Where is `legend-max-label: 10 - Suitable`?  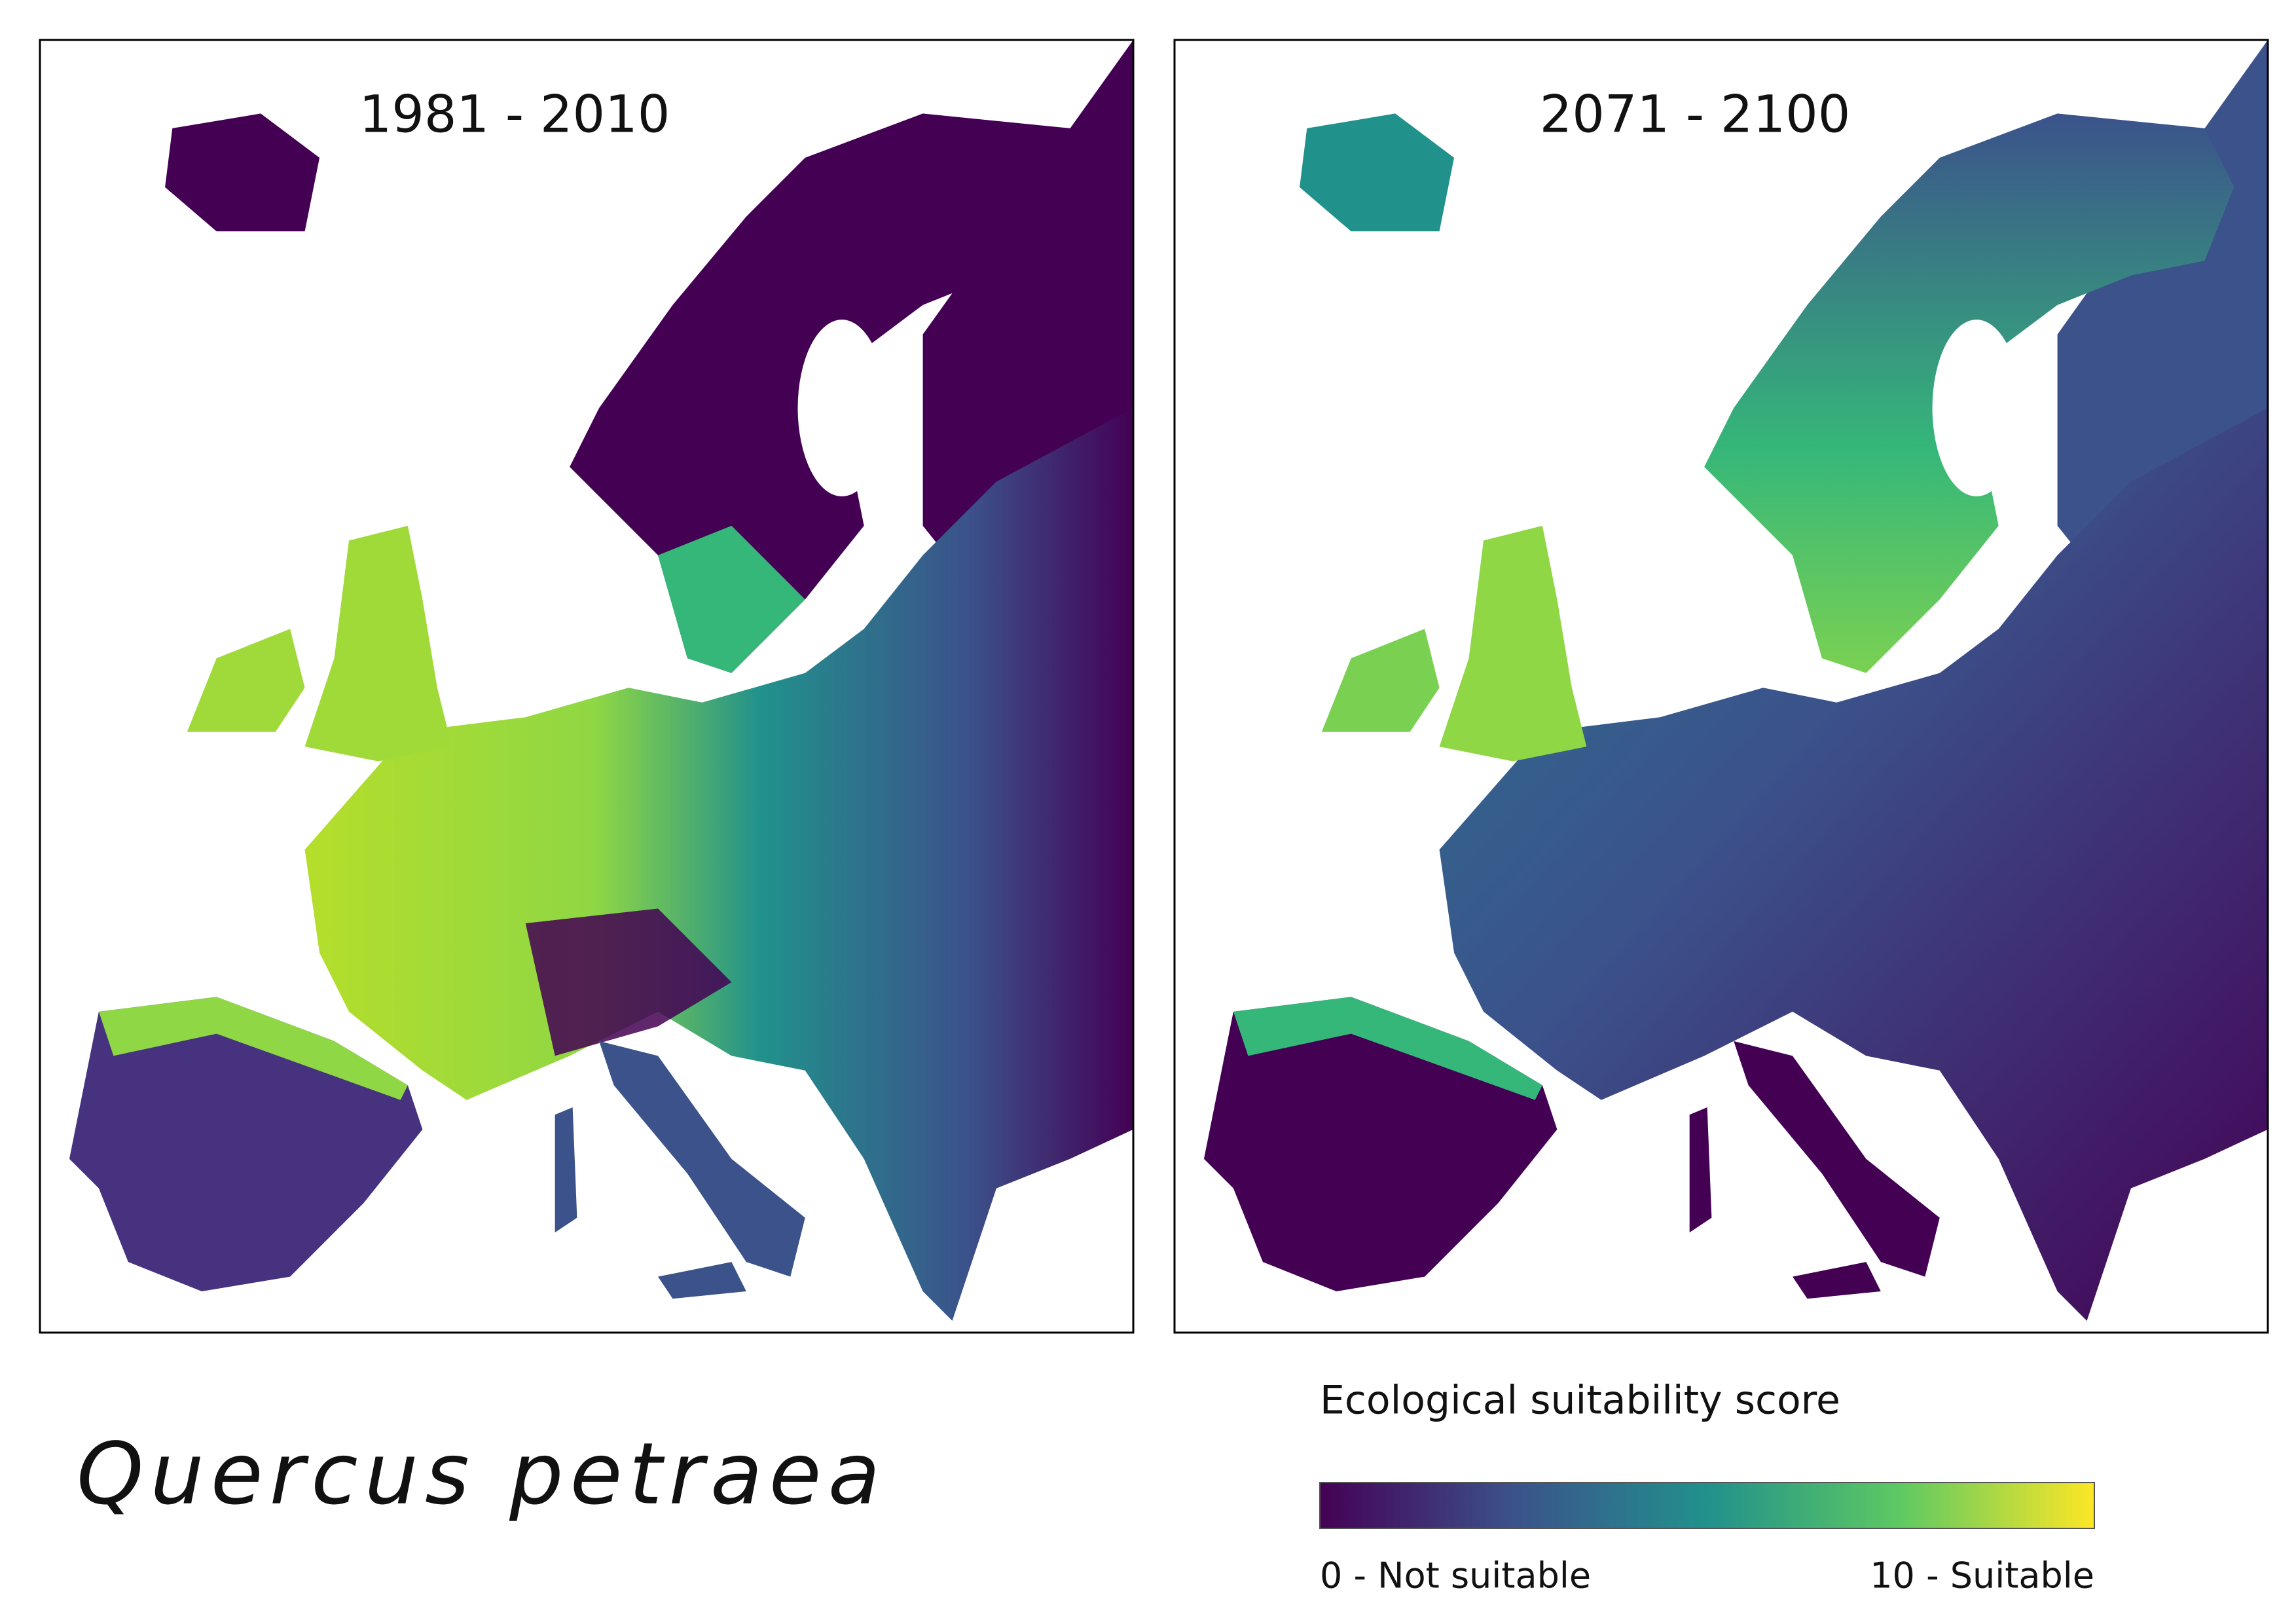
legend-max-label: 10 - Suitable is located at coordinates (1982, 1575).